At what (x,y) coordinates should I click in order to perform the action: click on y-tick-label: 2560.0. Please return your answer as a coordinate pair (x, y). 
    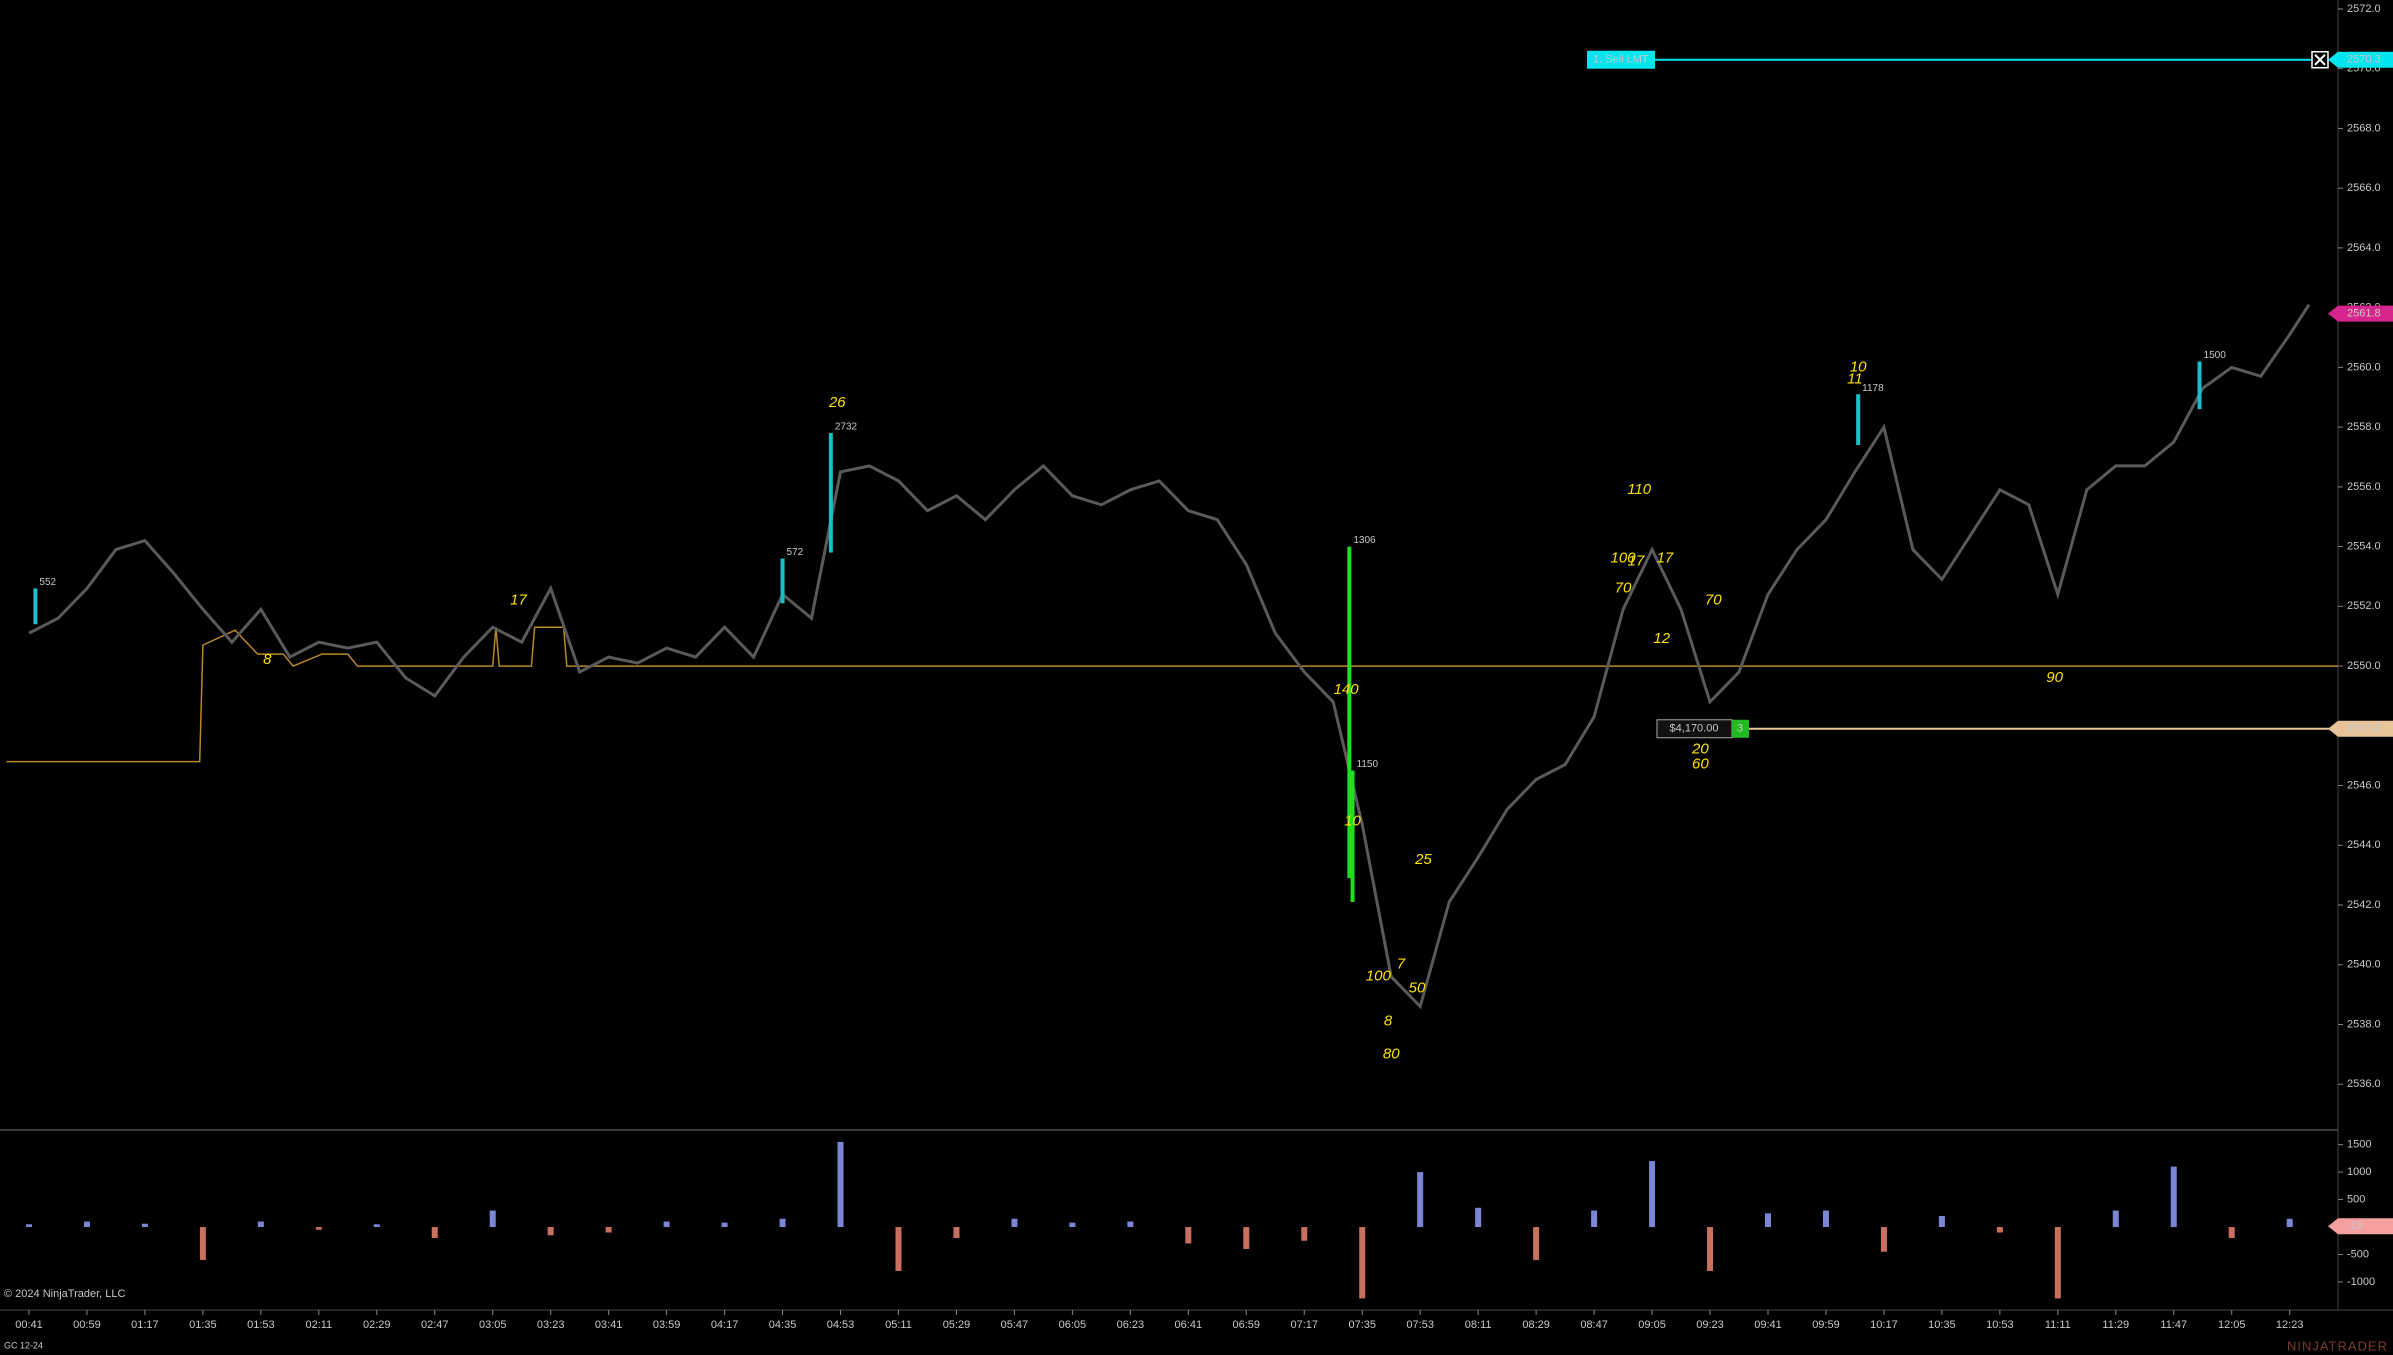
    Looking at the image, I should click on (2364, 367).